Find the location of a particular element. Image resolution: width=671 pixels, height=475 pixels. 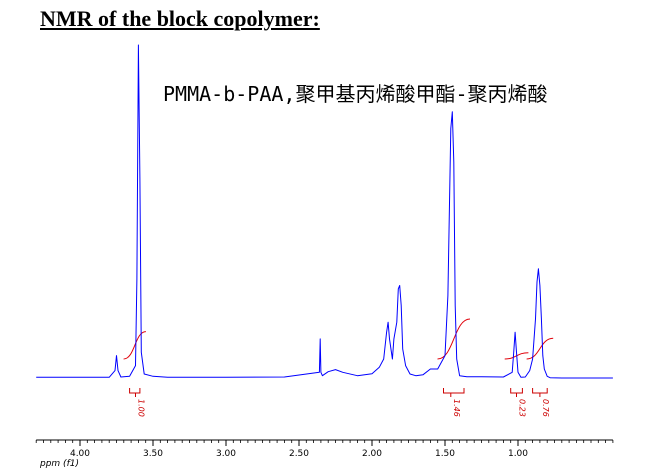

chart-subtitle: PMMA-b-PAA,聚甲基丙烯酸甲酯-聚丙烯酸 is located at coordinates (355, 94).